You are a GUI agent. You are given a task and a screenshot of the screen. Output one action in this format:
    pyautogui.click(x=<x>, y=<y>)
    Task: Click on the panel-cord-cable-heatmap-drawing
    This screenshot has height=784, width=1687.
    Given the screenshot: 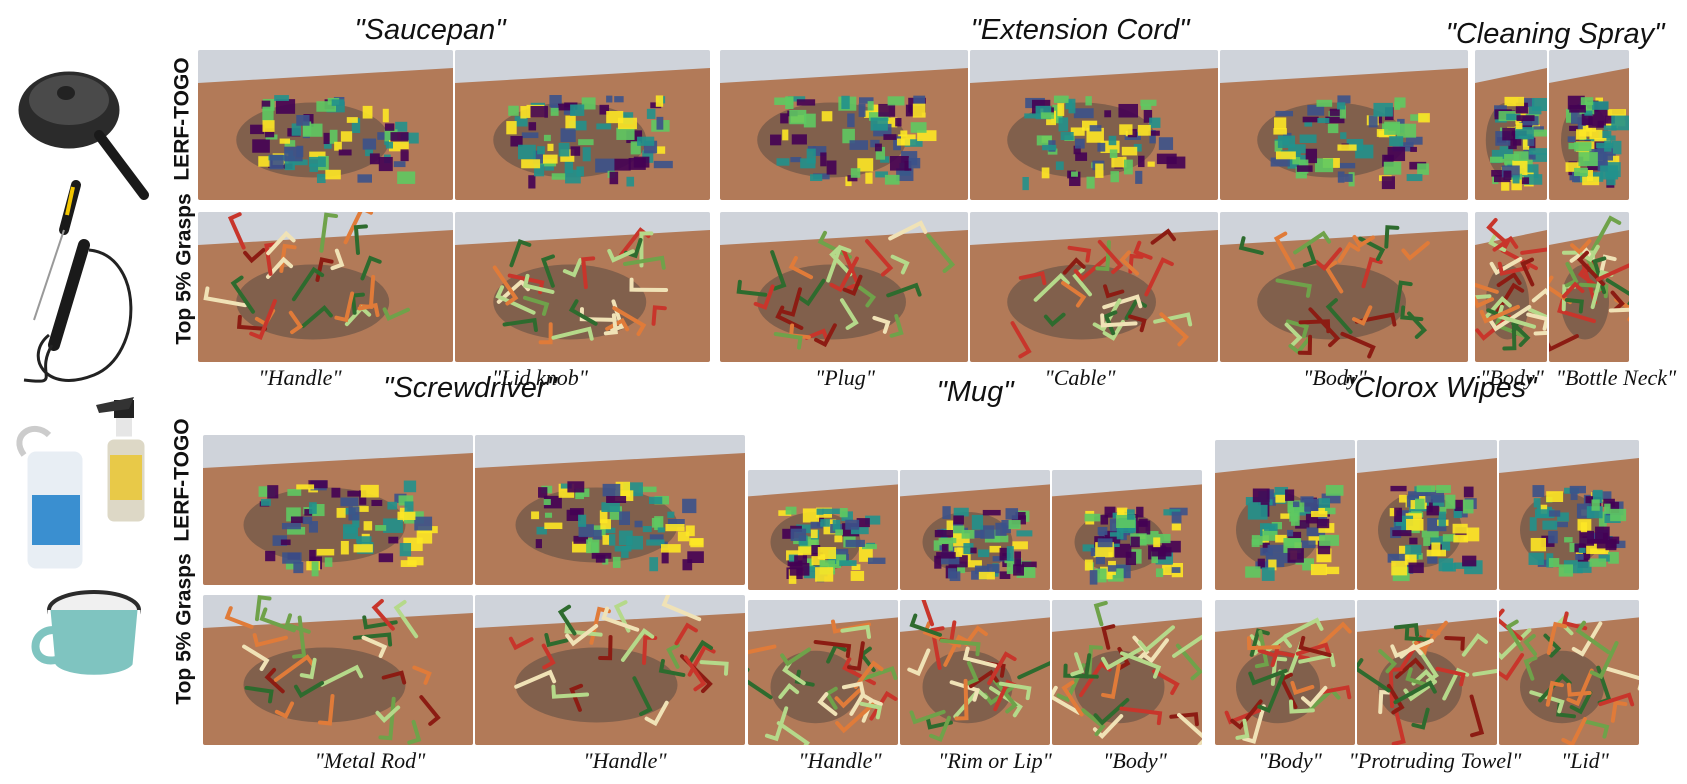 What is the action you would take?
    pyautogui.click(x=1094, y=125)
    